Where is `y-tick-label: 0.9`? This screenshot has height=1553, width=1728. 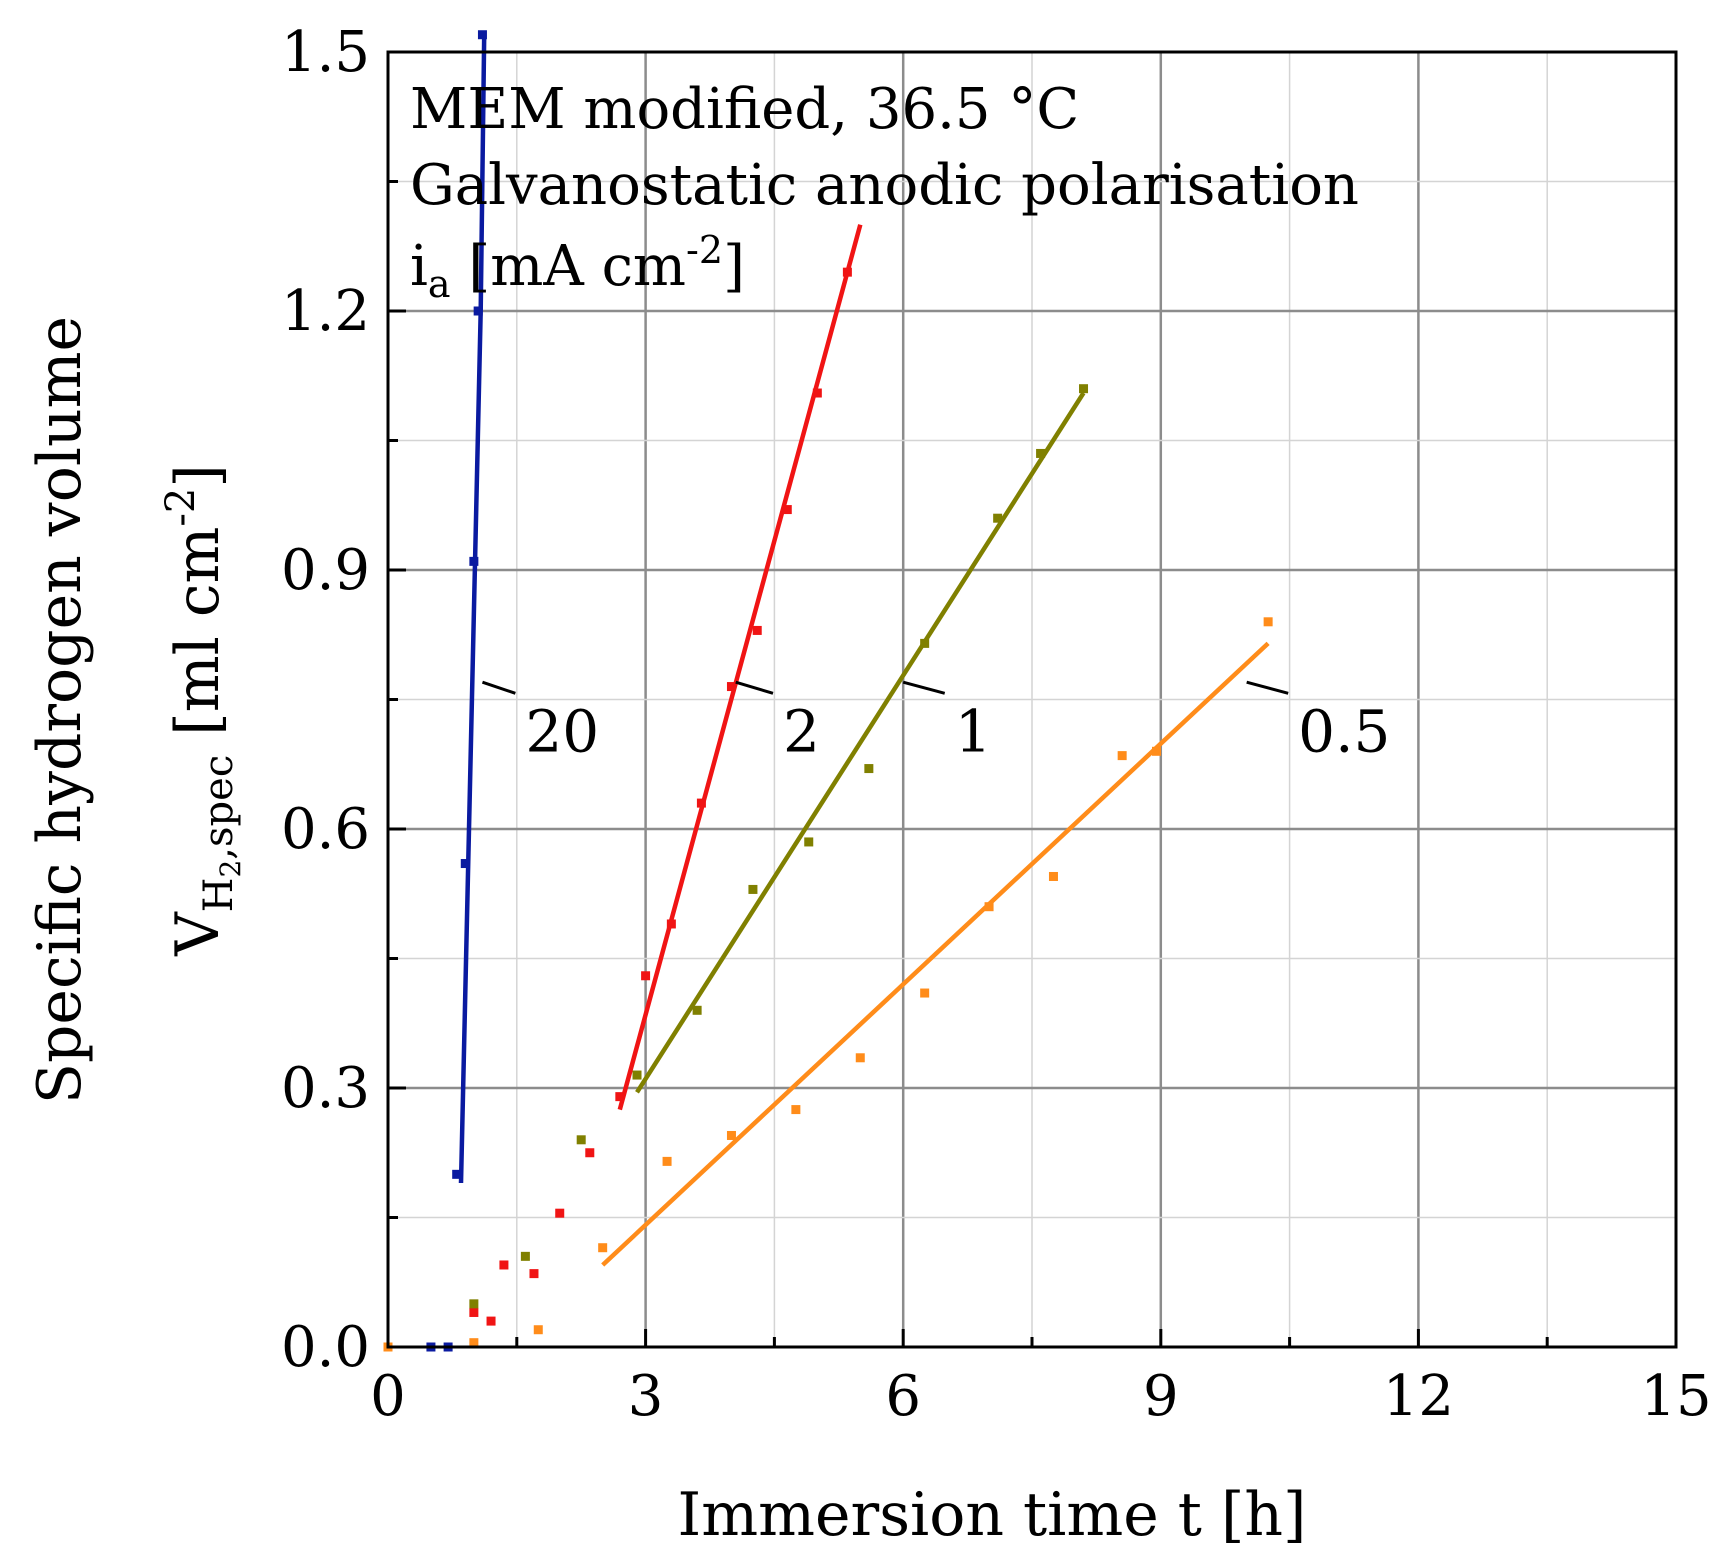
y-tick-label: 0.9 is located at coordinates (325, 570).